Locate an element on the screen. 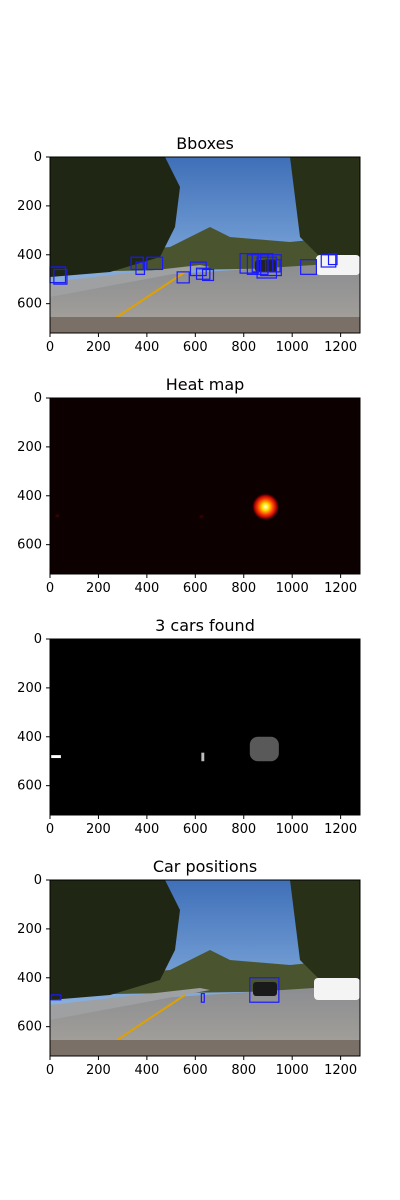  panel-car-positions-title: Car positions is located at coordinates (205, 866).